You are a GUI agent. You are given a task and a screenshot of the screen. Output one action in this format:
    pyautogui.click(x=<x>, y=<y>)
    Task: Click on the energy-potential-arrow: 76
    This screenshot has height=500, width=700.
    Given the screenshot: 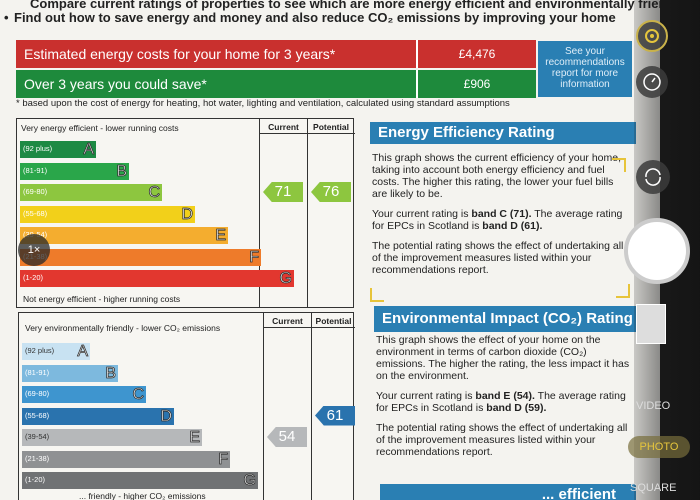 What is the action you would take?
    pyautogui.click(x=331, y=192)
    